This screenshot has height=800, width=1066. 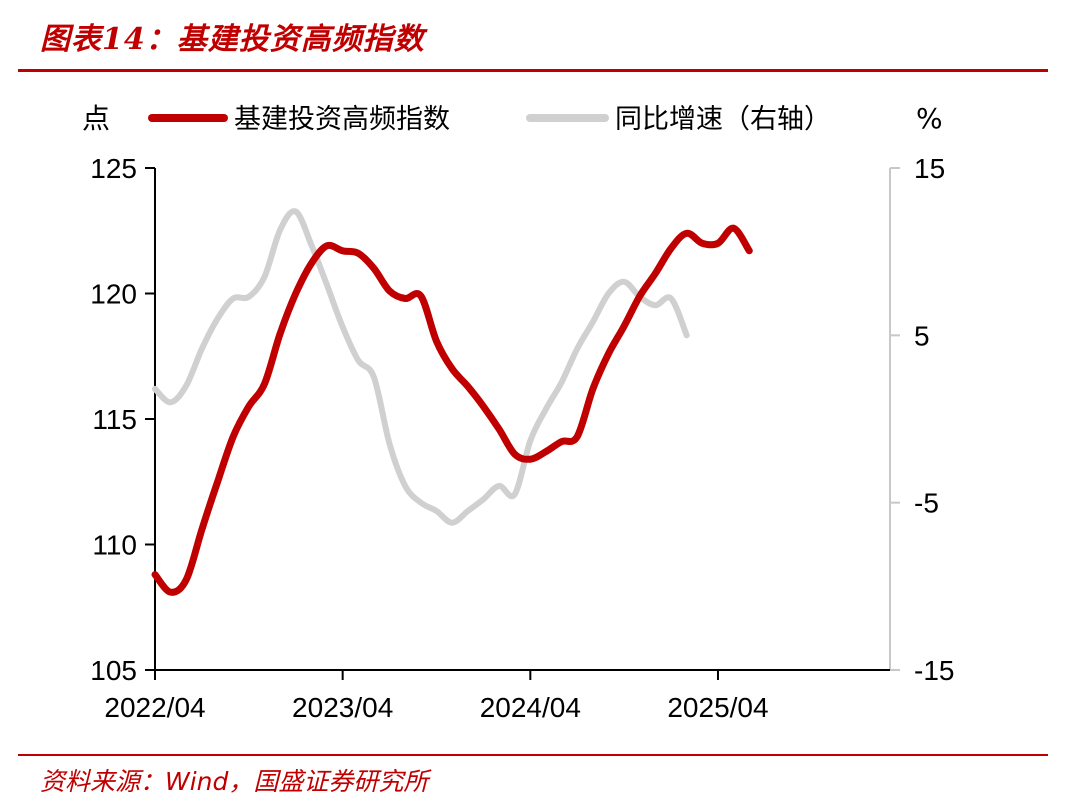 I want to click on chart-legend: 基建投资高频指数 同比增速（右轴）, so click(x=489, y=119).